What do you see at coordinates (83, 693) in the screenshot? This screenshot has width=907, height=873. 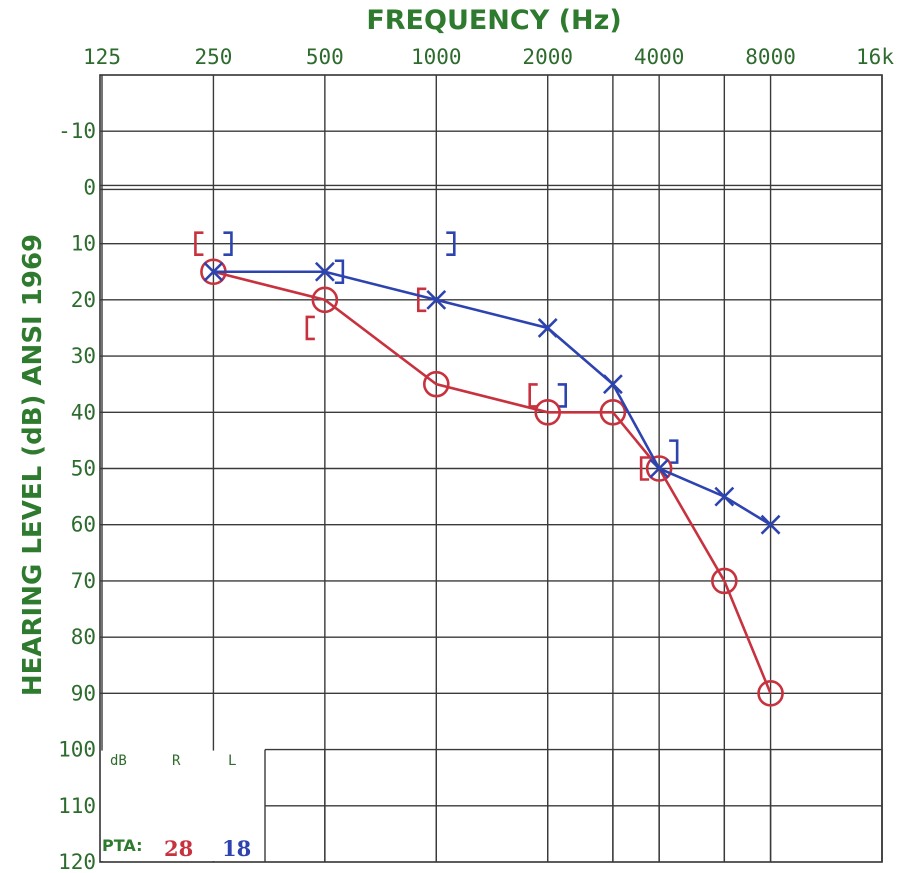 I see `y-tick-label: 90` at bounding box center [83, 693].